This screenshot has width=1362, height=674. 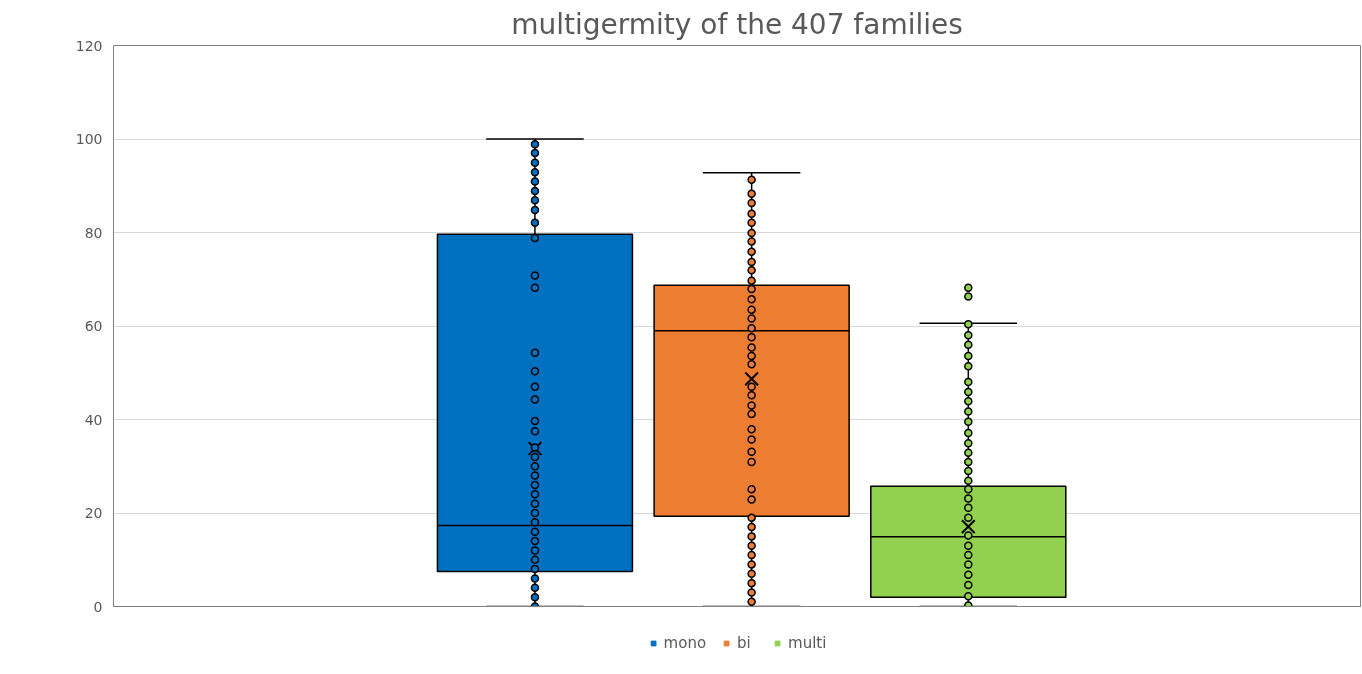 What do you see at coordinates (89, 45) in the screenshot?
I see `y-tick-label: 120` at bounding box center [89, 45].